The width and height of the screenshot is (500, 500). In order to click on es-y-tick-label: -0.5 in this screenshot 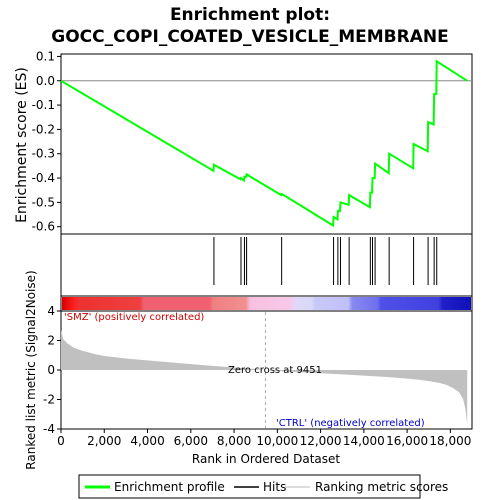, I will do `click(43, 202)`.